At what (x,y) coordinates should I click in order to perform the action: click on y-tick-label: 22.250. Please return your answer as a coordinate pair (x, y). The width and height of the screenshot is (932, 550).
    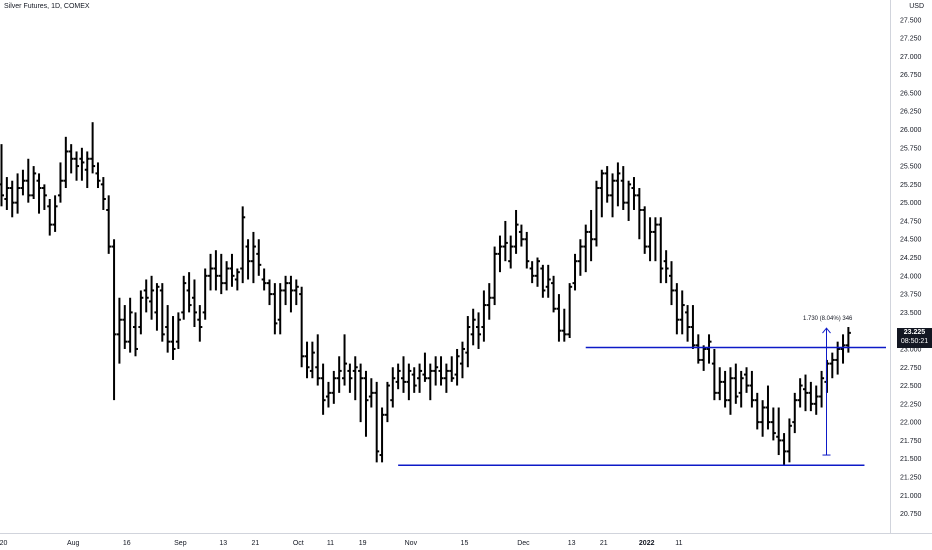
    Looking at the image, I should click on (911, 404).